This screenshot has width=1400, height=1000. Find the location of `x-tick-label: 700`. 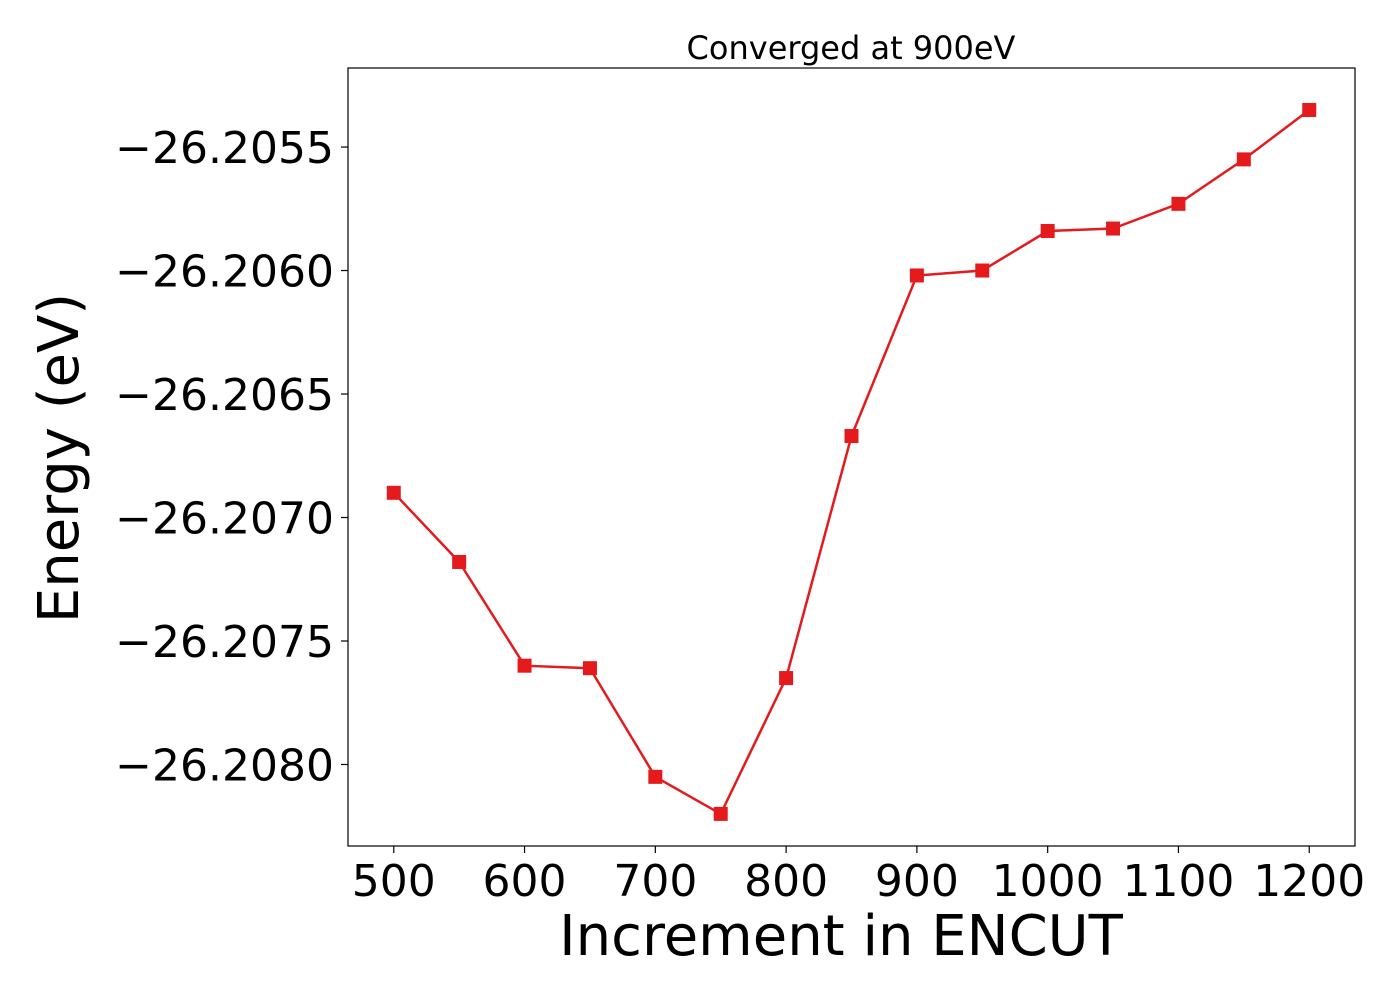

x-tick-label: 700 is located at coordinates (655, 881).